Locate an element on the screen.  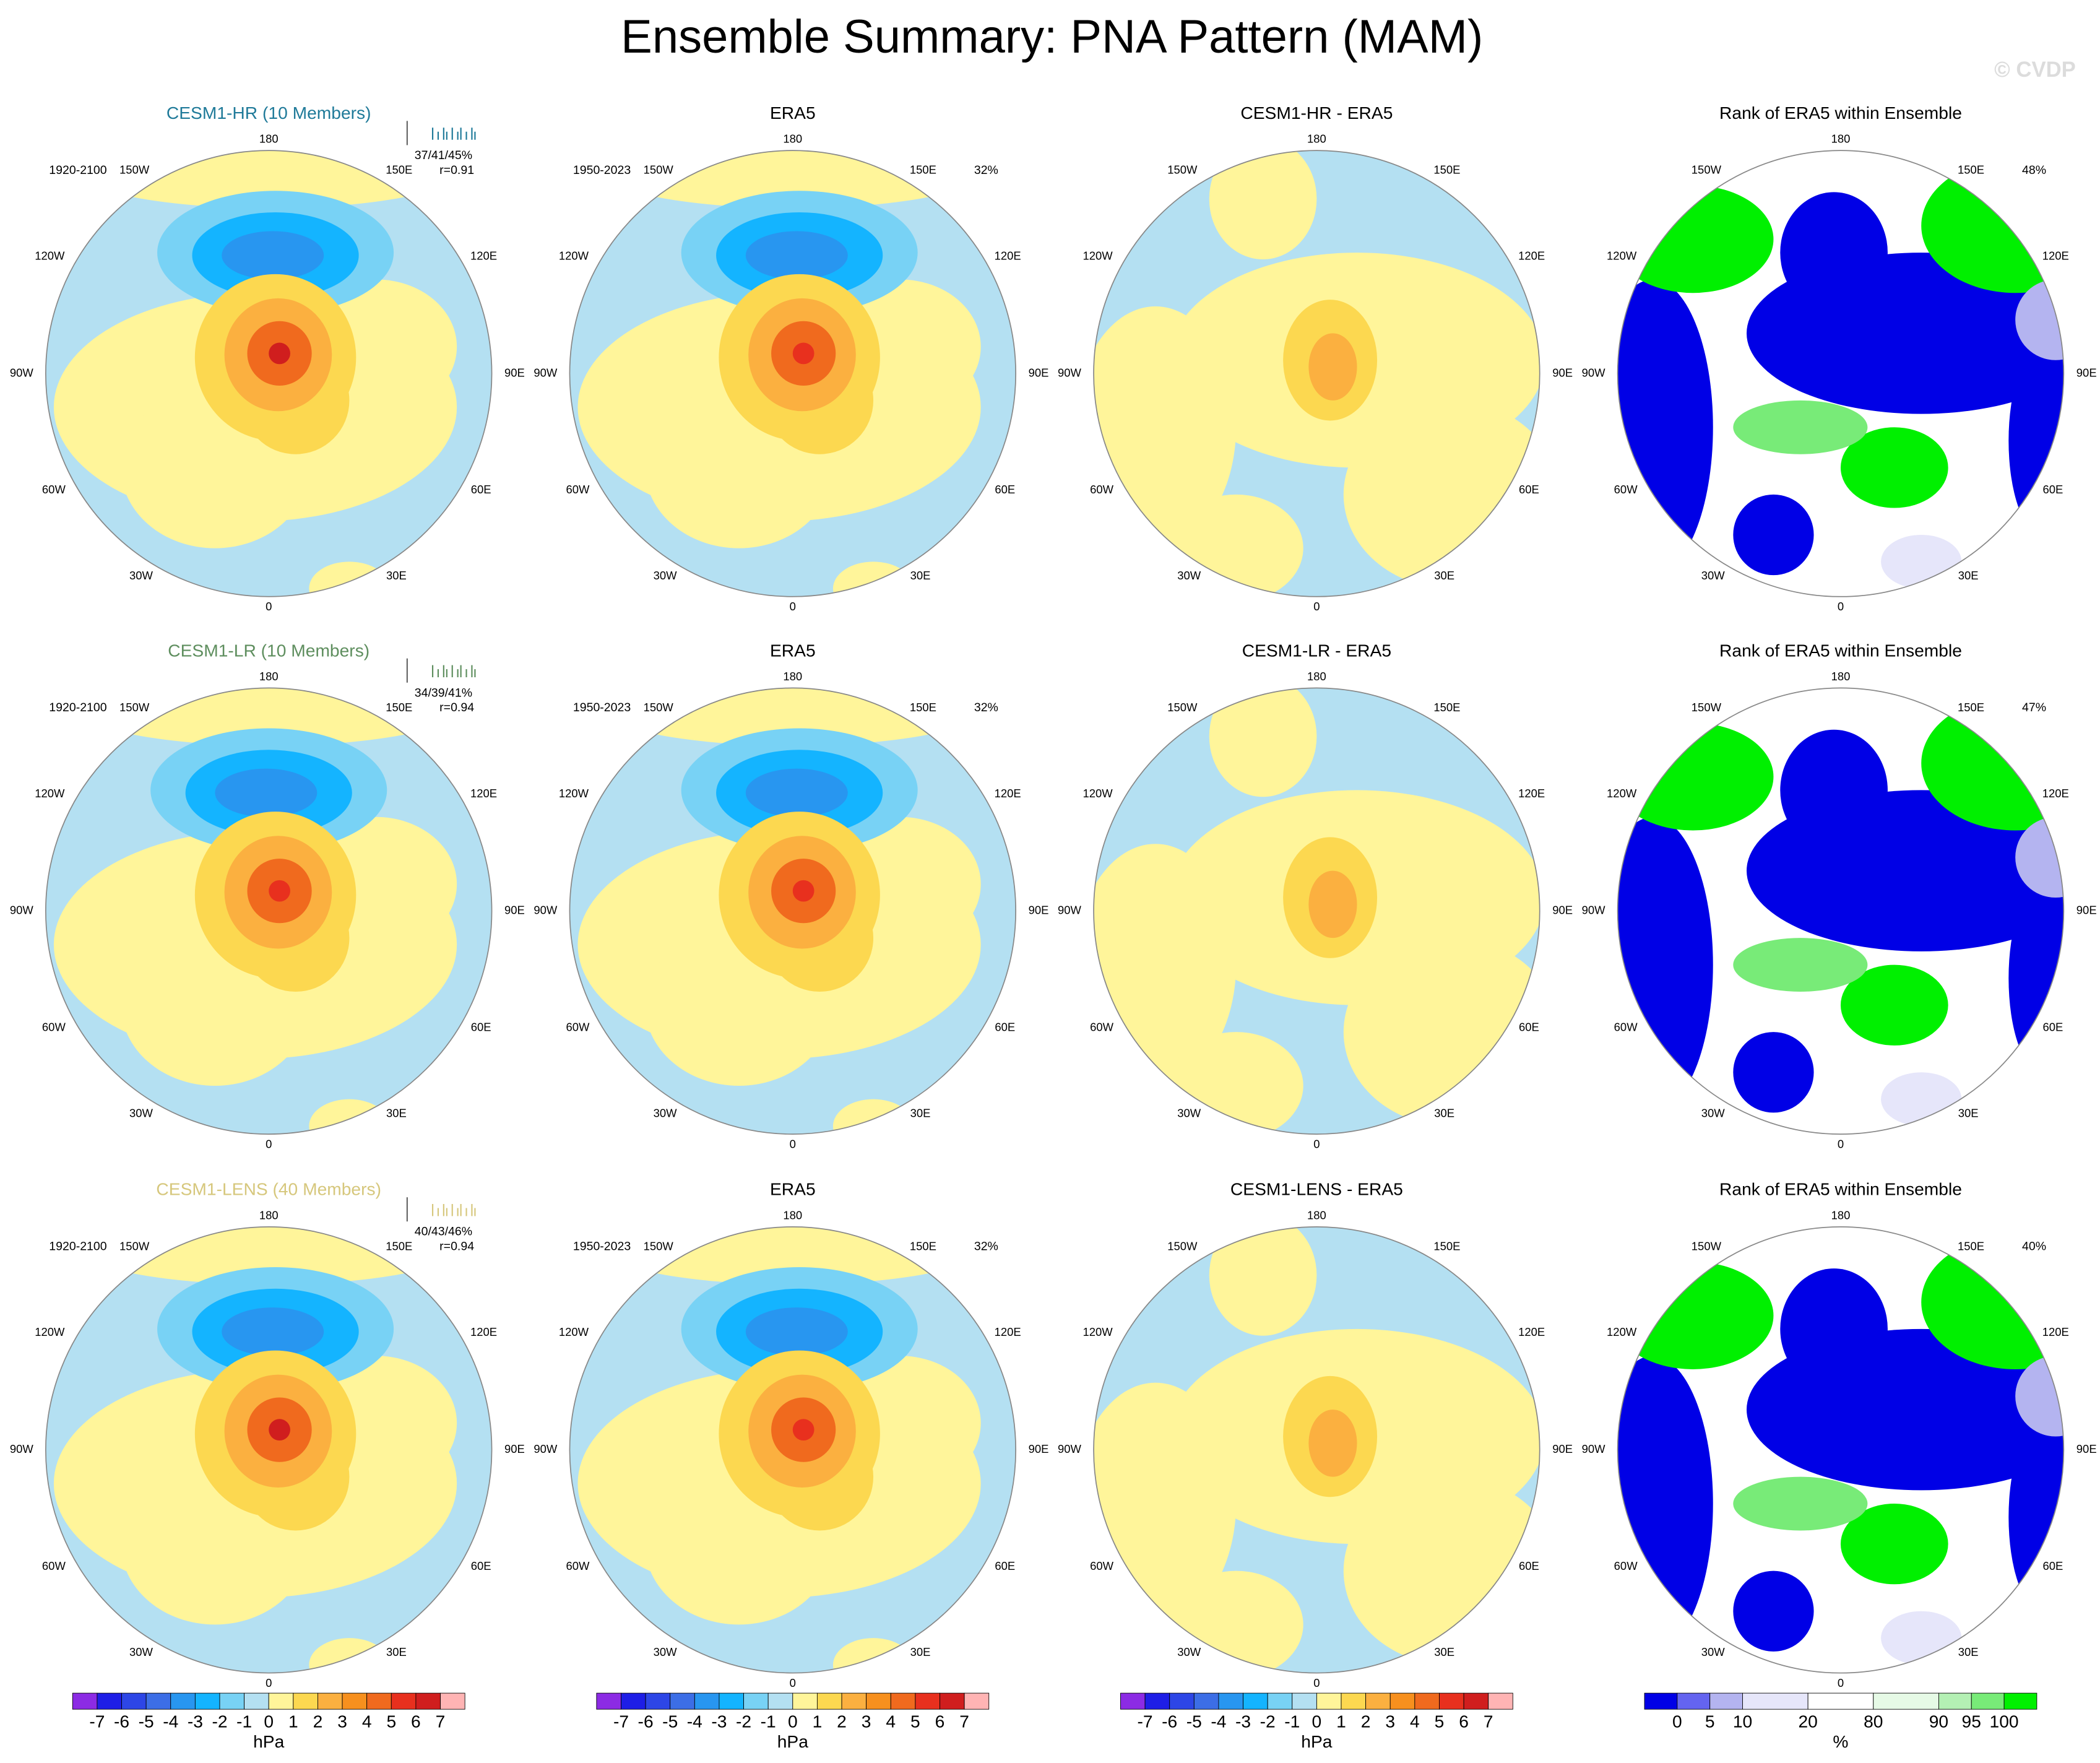
panel-title: ERA5 is located at coordinates (793, 1189).